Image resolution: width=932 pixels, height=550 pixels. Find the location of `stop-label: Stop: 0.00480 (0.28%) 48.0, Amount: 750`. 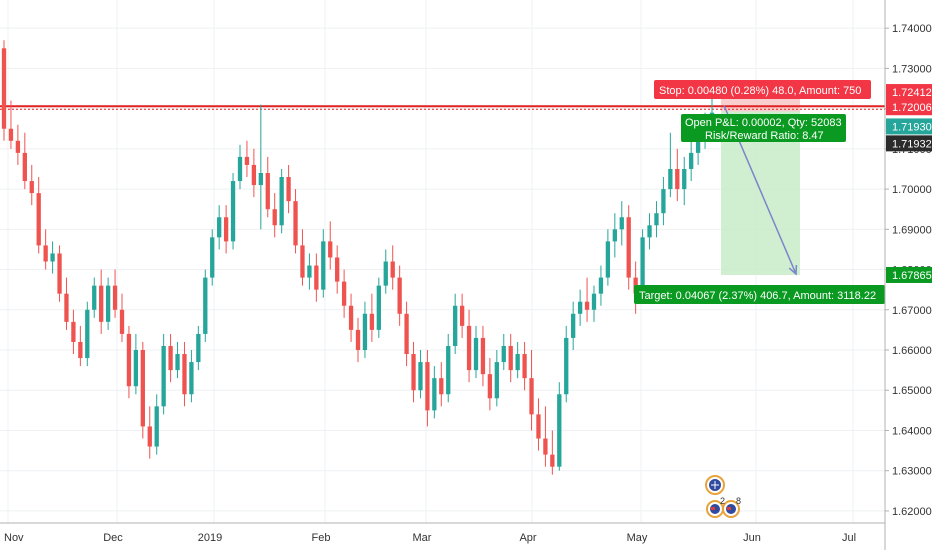

stop-label: Stop: 0.00480 (0.28%) 48.0, Amount: 750 is located at coordinates (762, 89).